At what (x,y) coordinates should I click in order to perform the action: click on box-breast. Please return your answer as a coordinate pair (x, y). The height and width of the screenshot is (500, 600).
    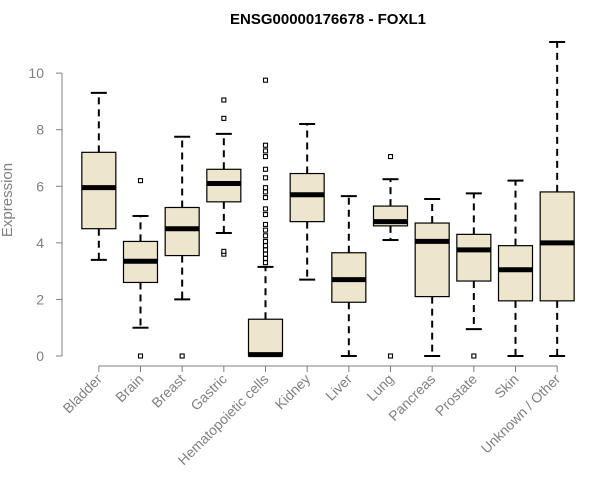
    Looking at the image, I should click on (182, 247).